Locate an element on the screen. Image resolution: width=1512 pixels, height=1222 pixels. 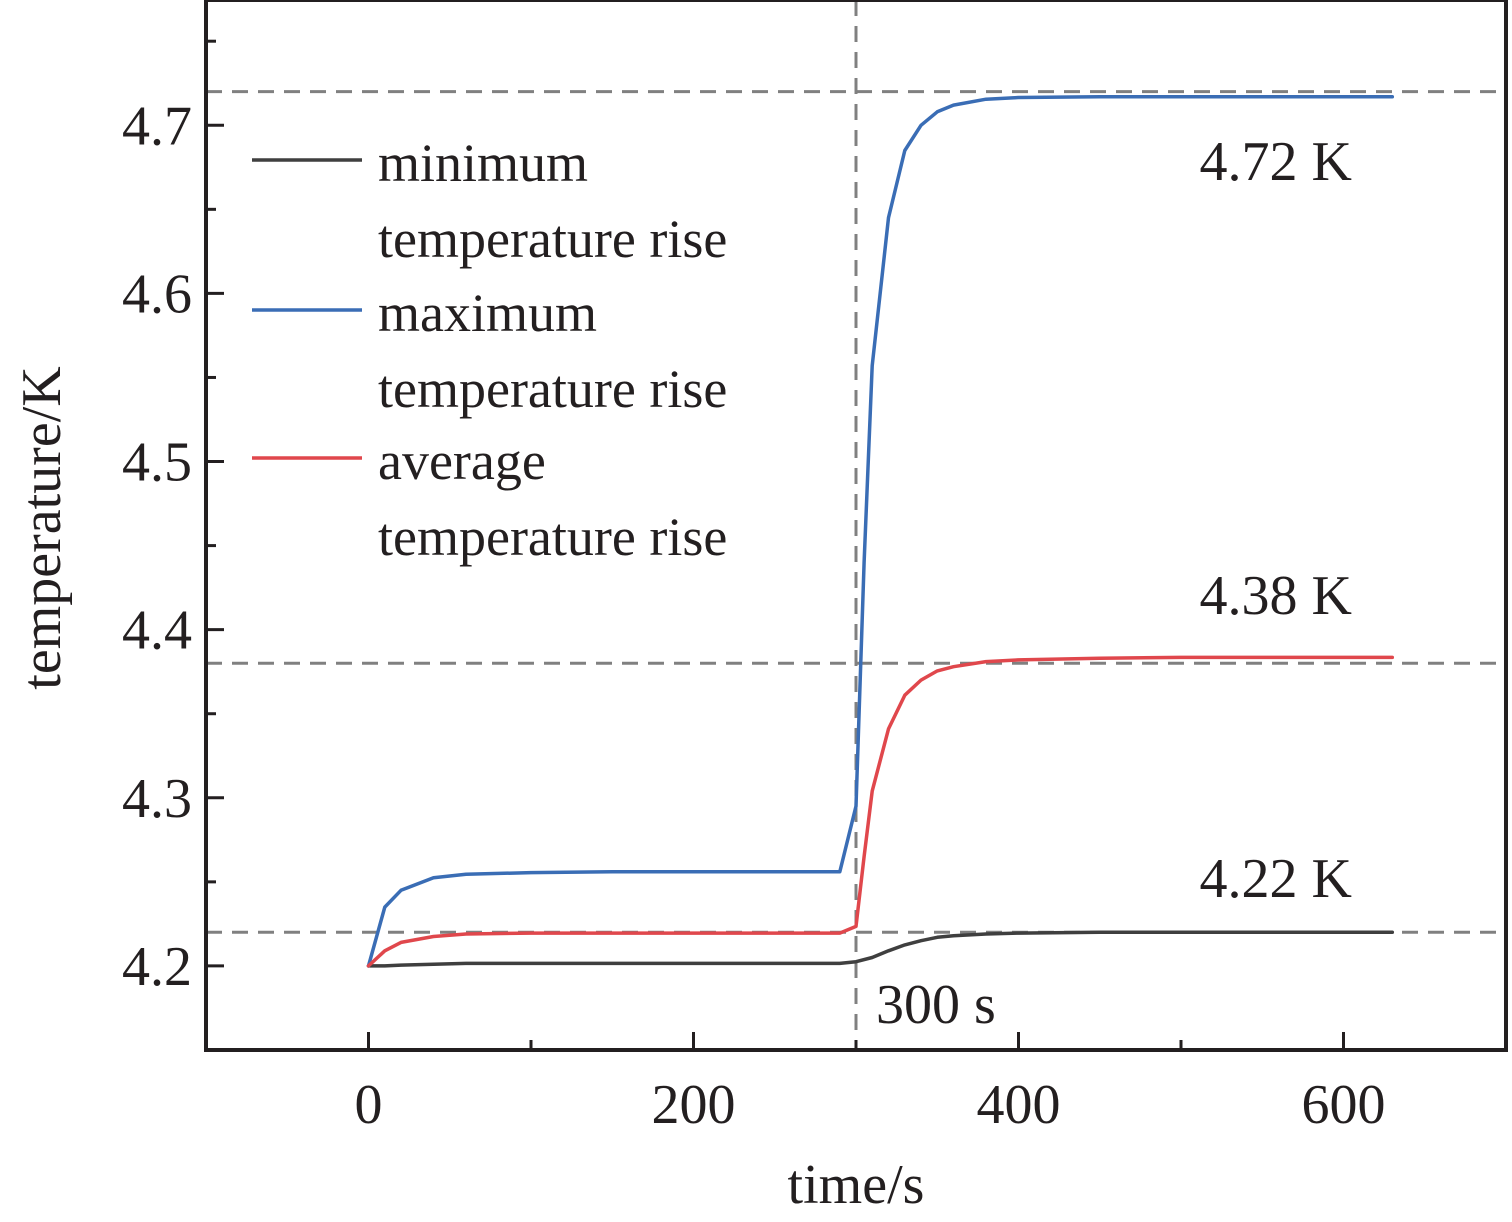
annotation-300s: 300 s is located at coordinates (936, 1005).